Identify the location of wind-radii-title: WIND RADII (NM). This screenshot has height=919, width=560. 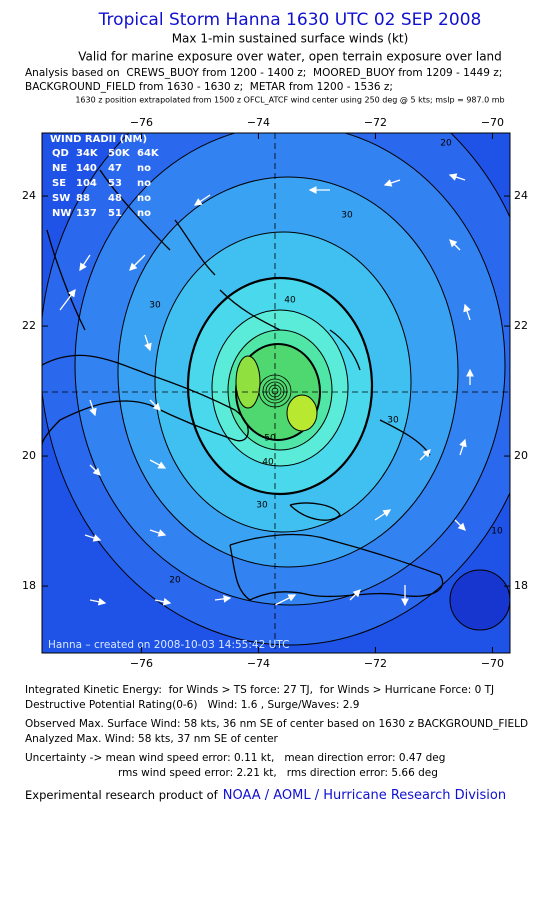
(98, 139).